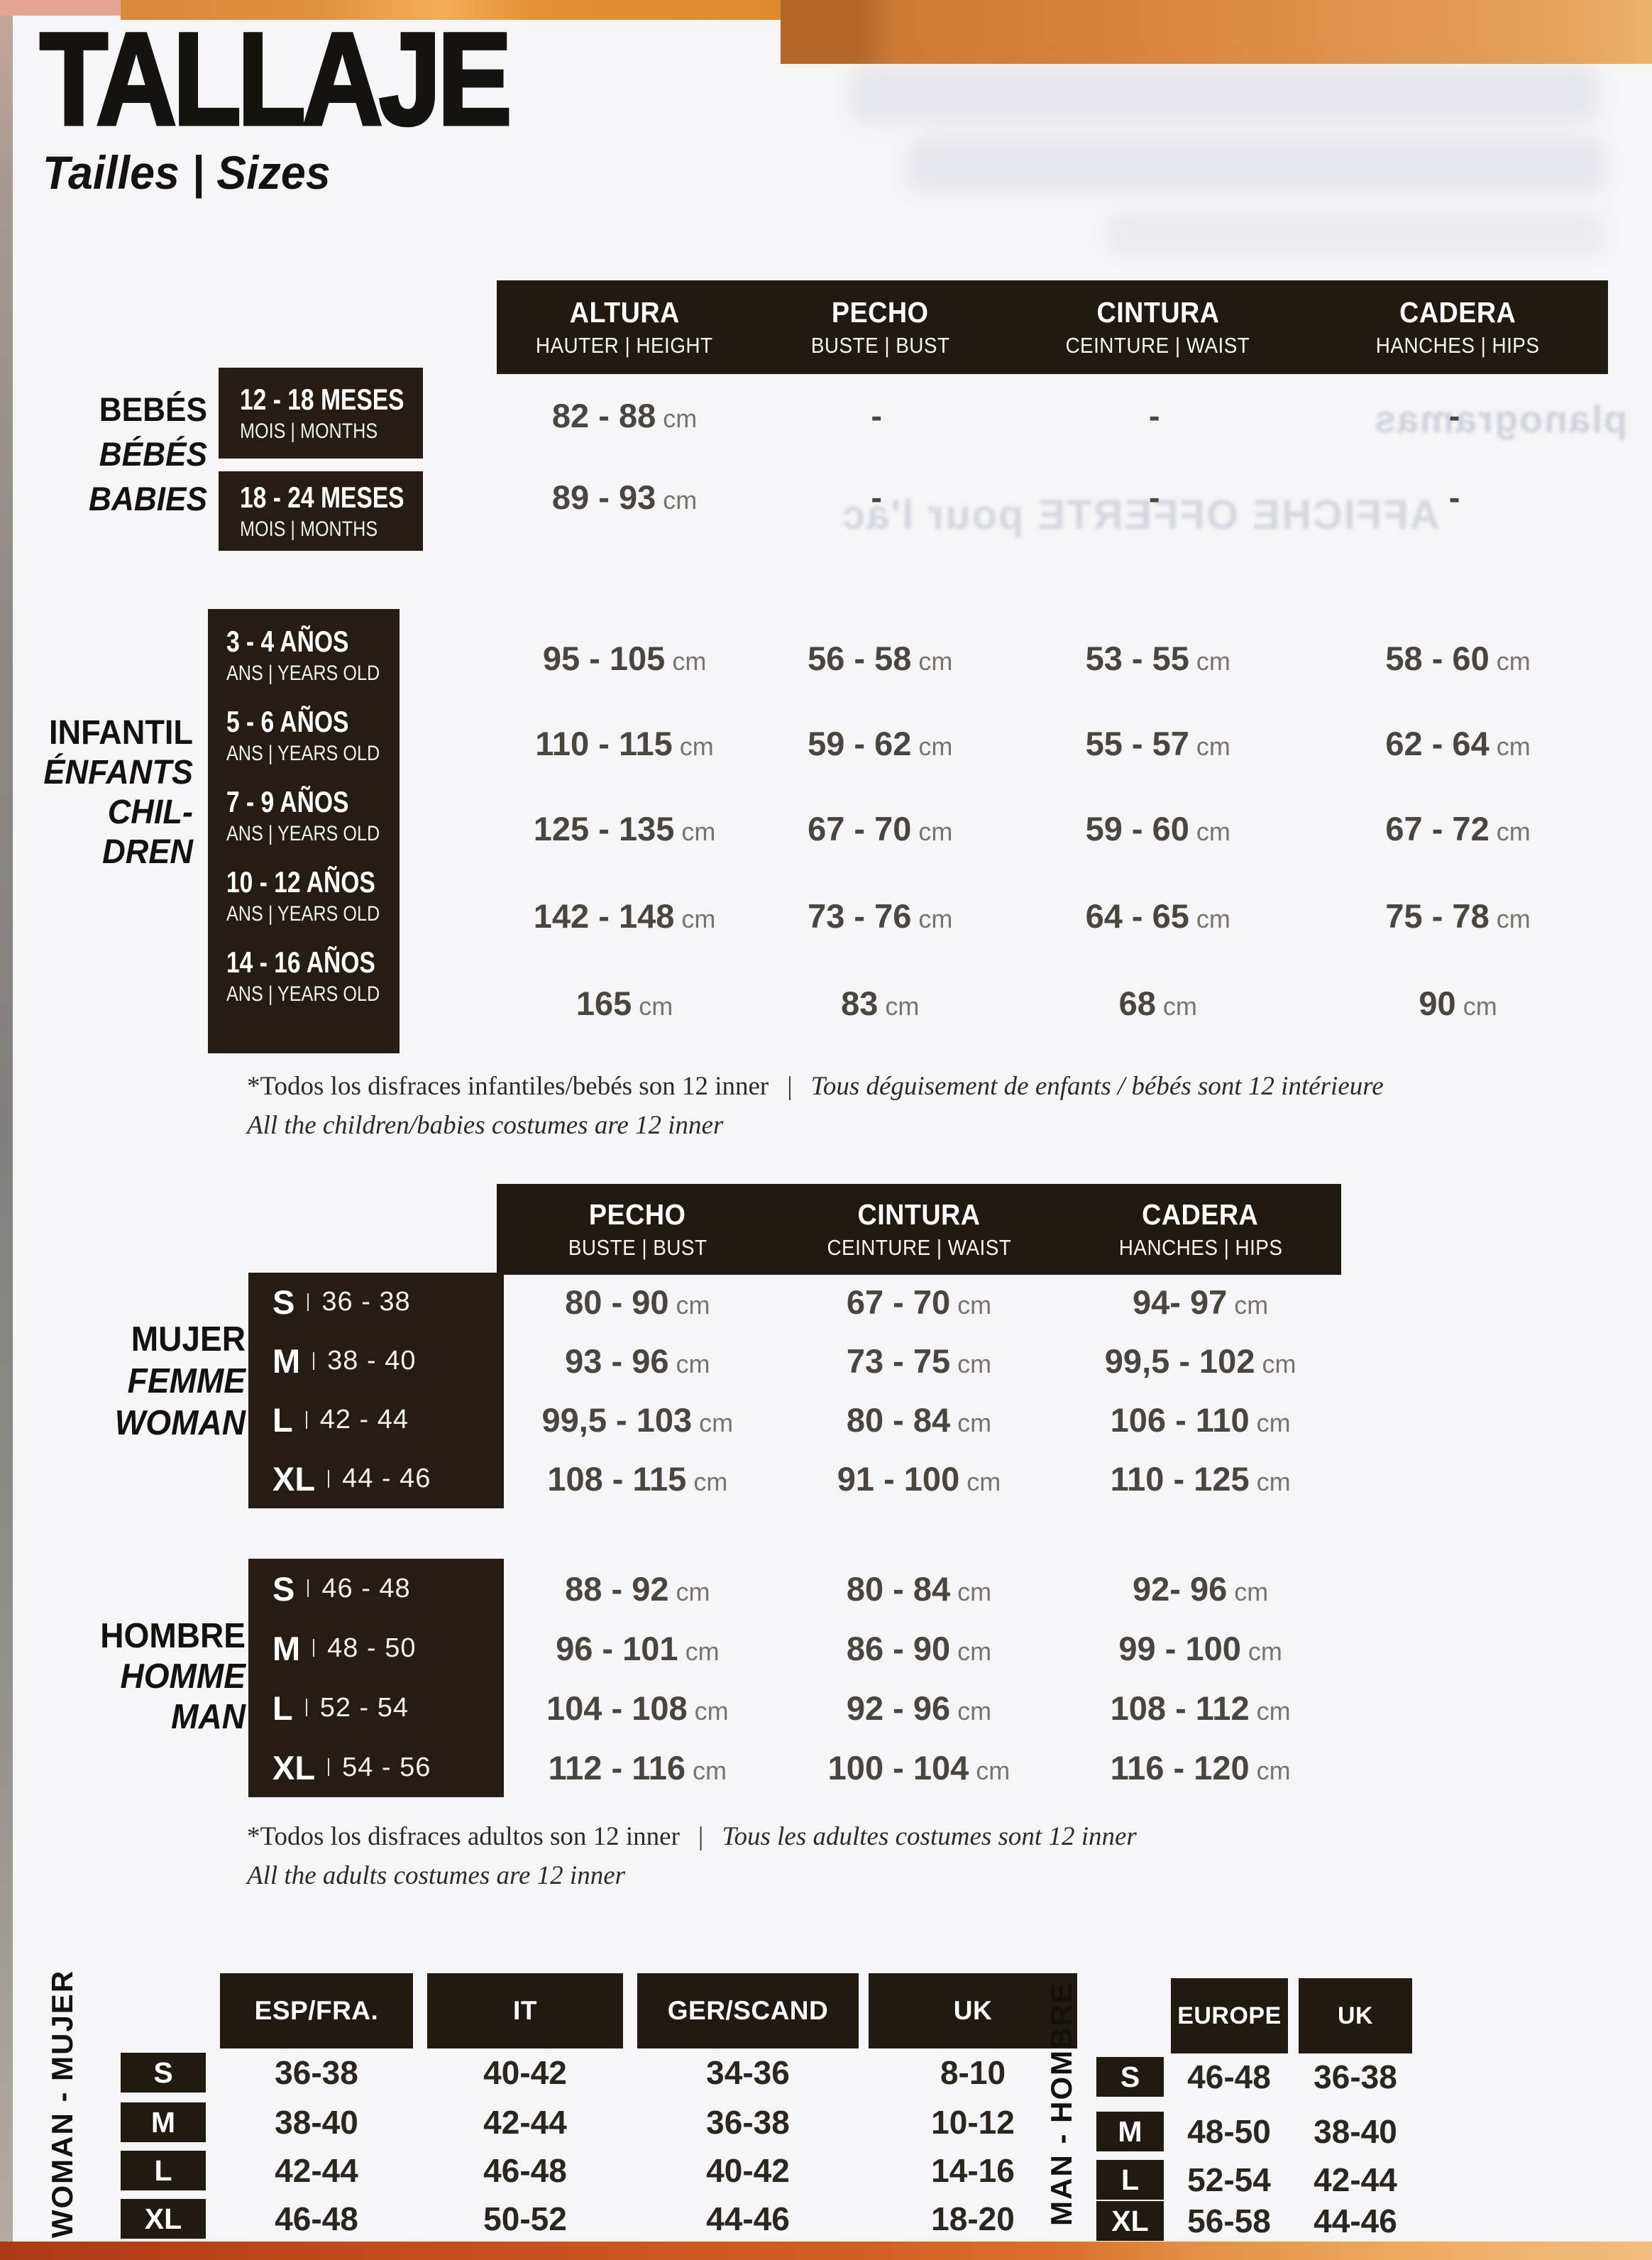 The width and height of the screenshot is (1652, 2260). What do you see at coordinates (1158, 743) in the screenshot?
I see `value-cell-cintura: 55 - 57 cm` at bounding box center [1158, 743].